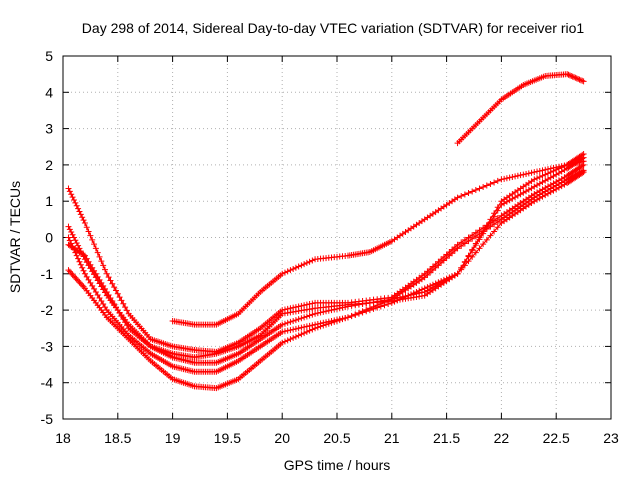  I want to click on y-tick-label: 0, so click(49, 238).